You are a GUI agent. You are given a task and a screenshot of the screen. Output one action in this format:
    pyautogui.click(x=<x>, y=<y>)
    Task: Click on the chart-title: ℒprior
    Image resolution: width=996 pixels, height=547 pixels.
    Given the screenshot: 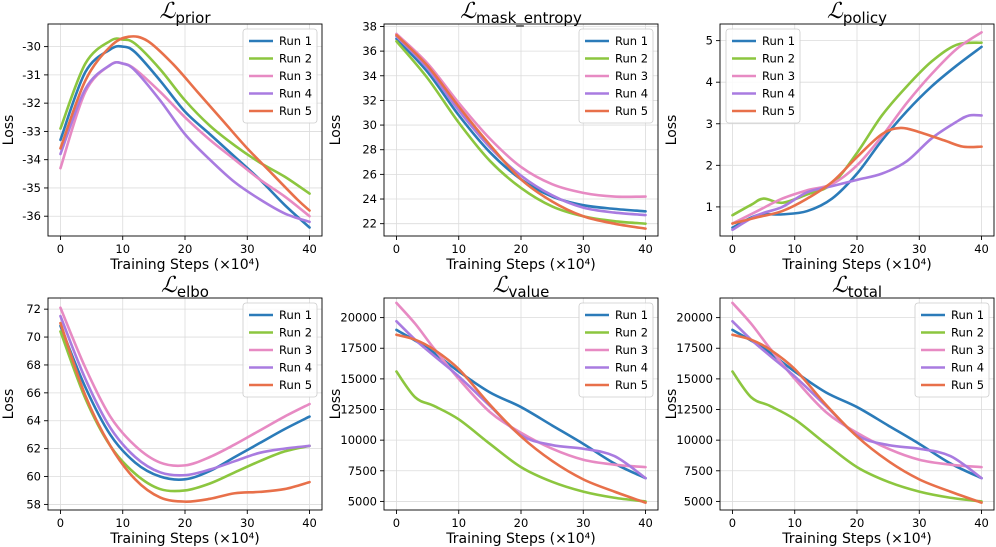 What is the action you would take?
    pyautogui.click(x=185, y=13)
    